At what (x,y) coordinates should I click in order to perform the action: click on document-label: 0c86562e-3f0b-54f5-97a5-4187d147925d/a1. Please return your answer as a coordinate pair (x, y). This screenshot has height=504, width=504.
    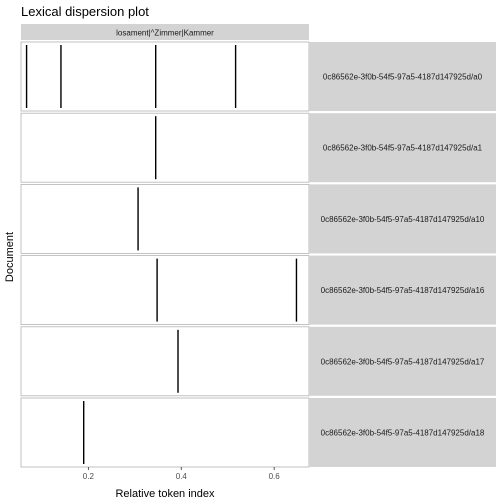
    Looking at the image, I should click on (403, 148).